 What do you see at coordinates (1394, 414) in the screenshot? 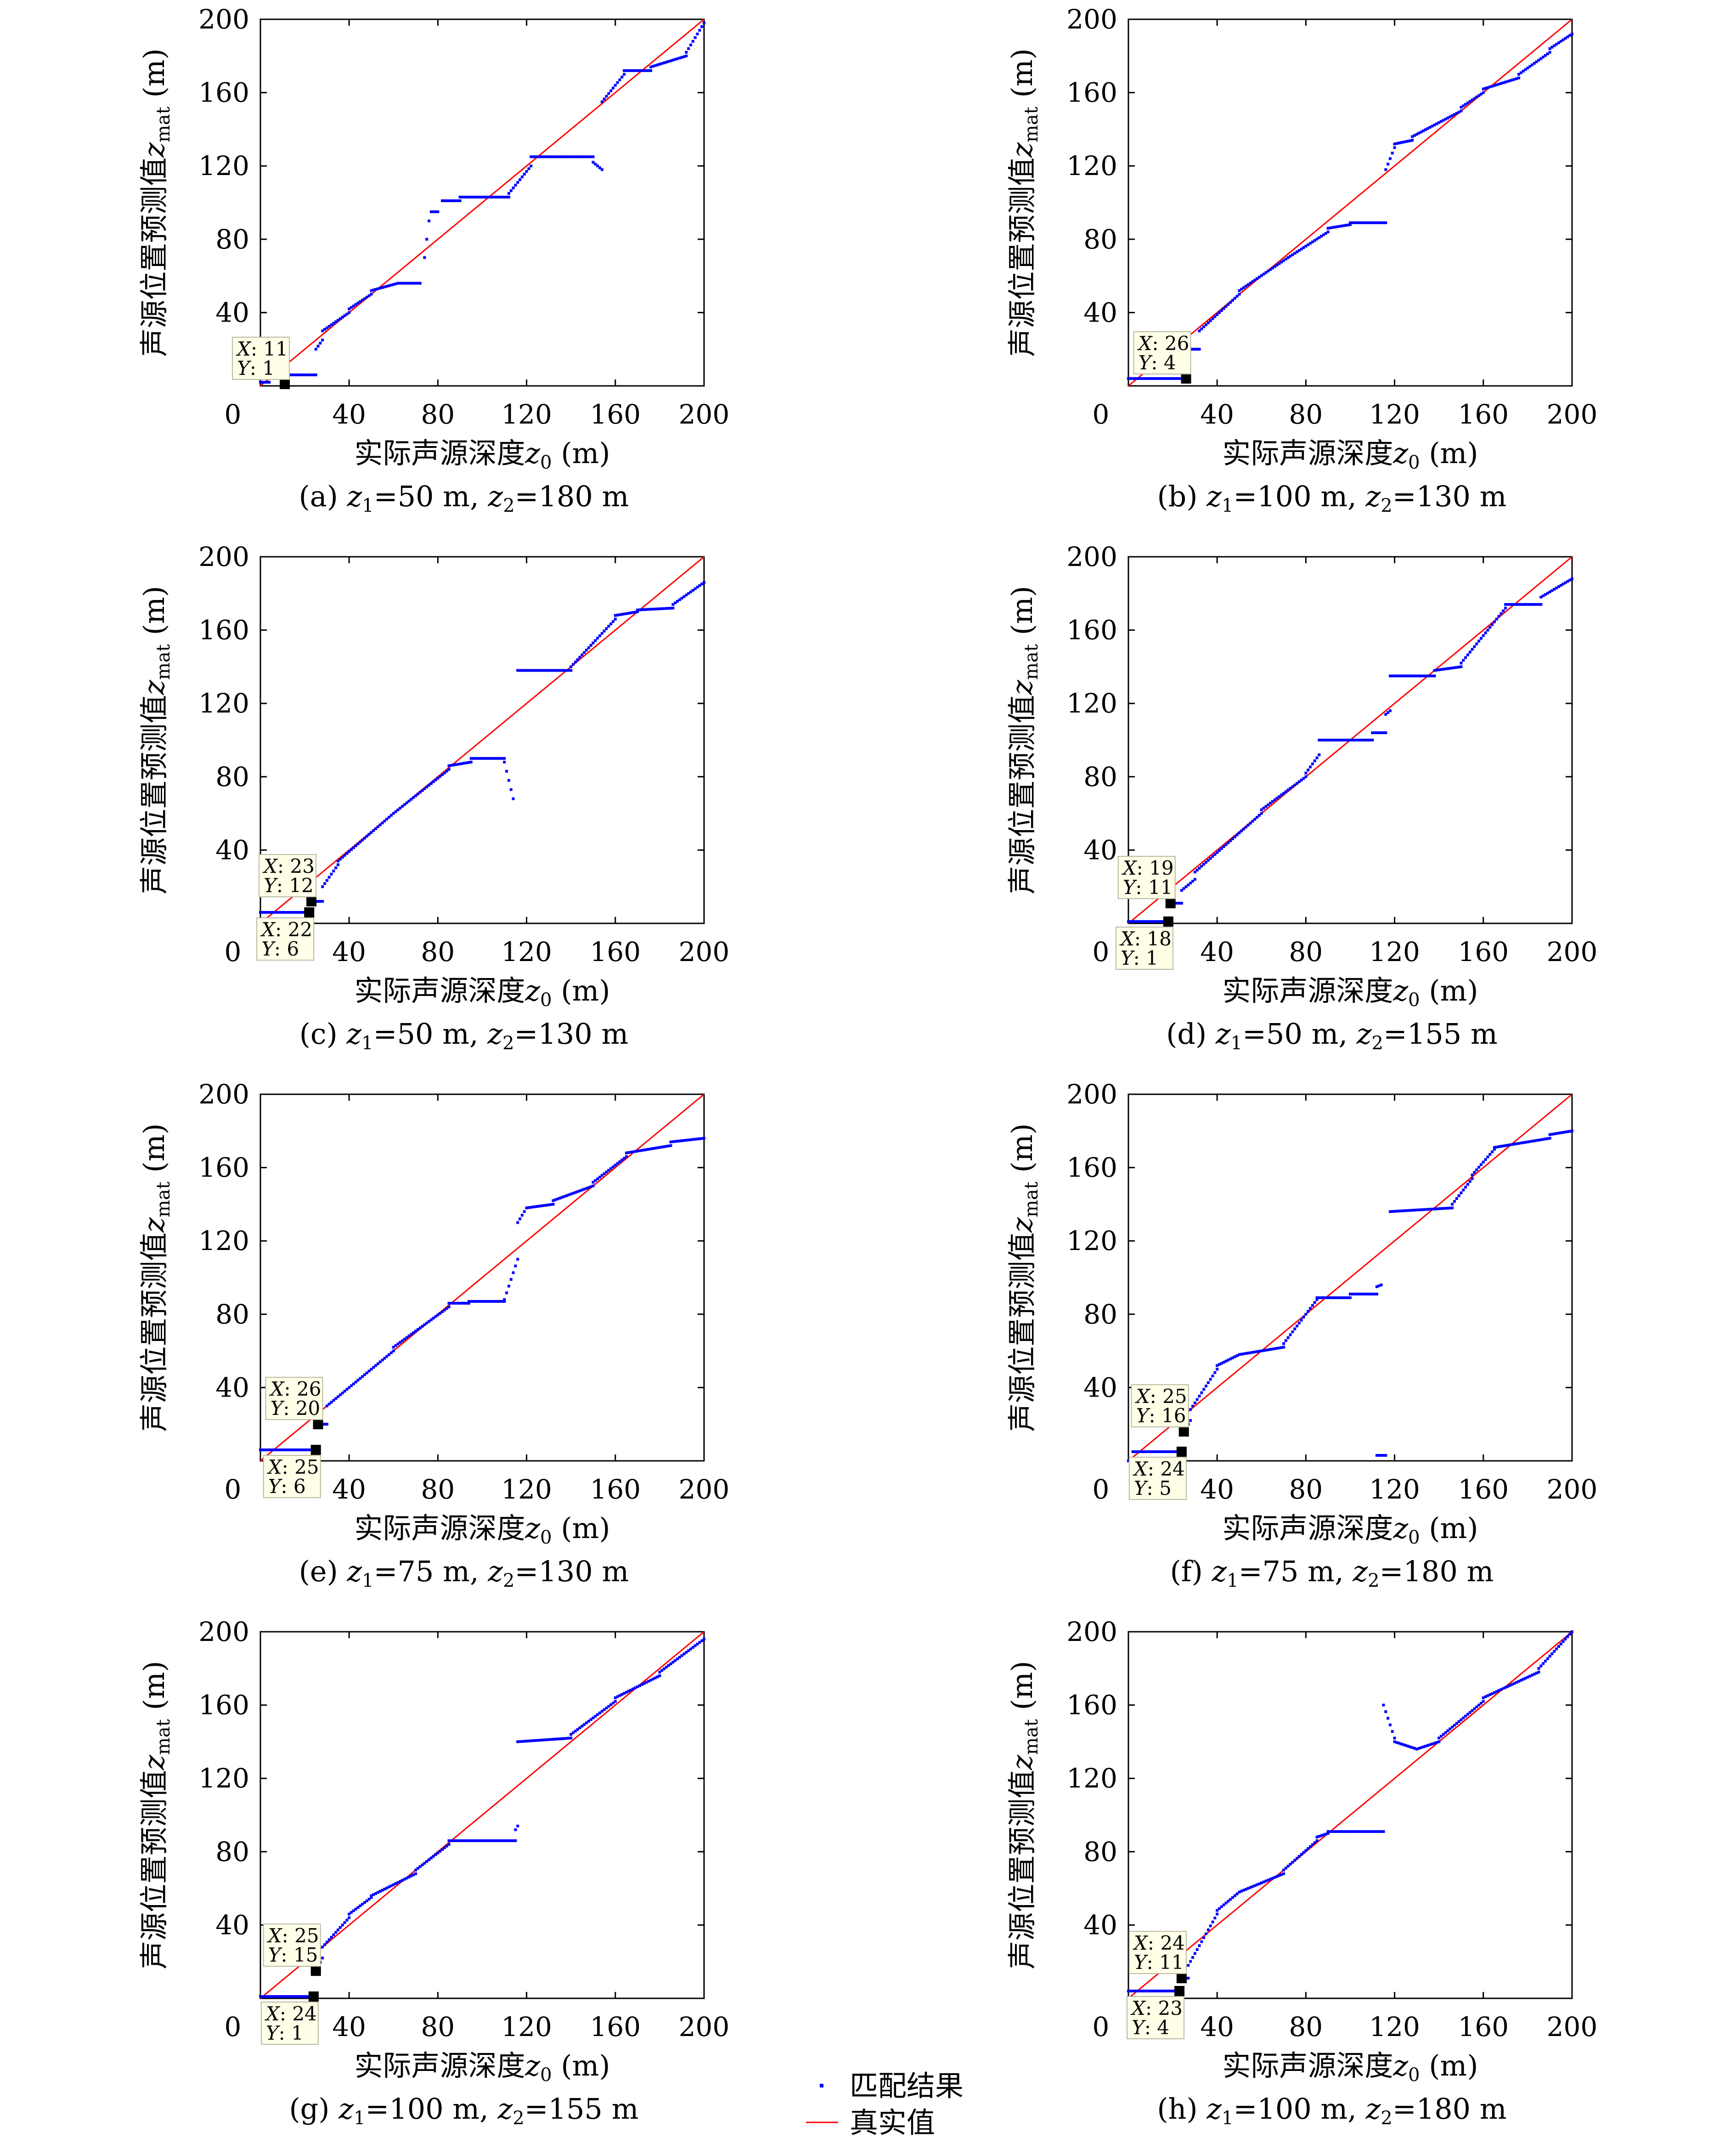
I see `x-tick-label: 120` at bounding box center [1394, 414].